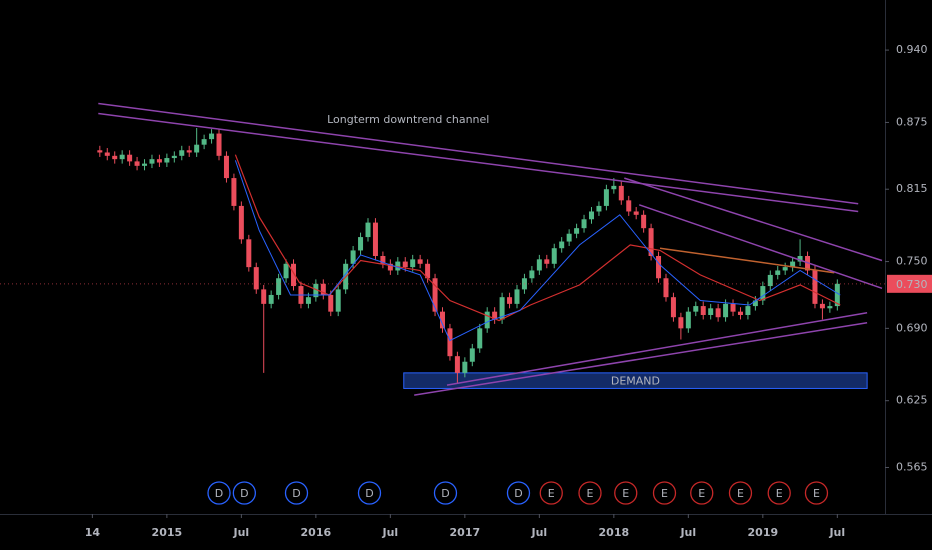 The width and height of the screenshot is (932, 550). Describe the element at coordinates (93, 532) in the screenshot. I see `x-tick-label: 14` at that location.